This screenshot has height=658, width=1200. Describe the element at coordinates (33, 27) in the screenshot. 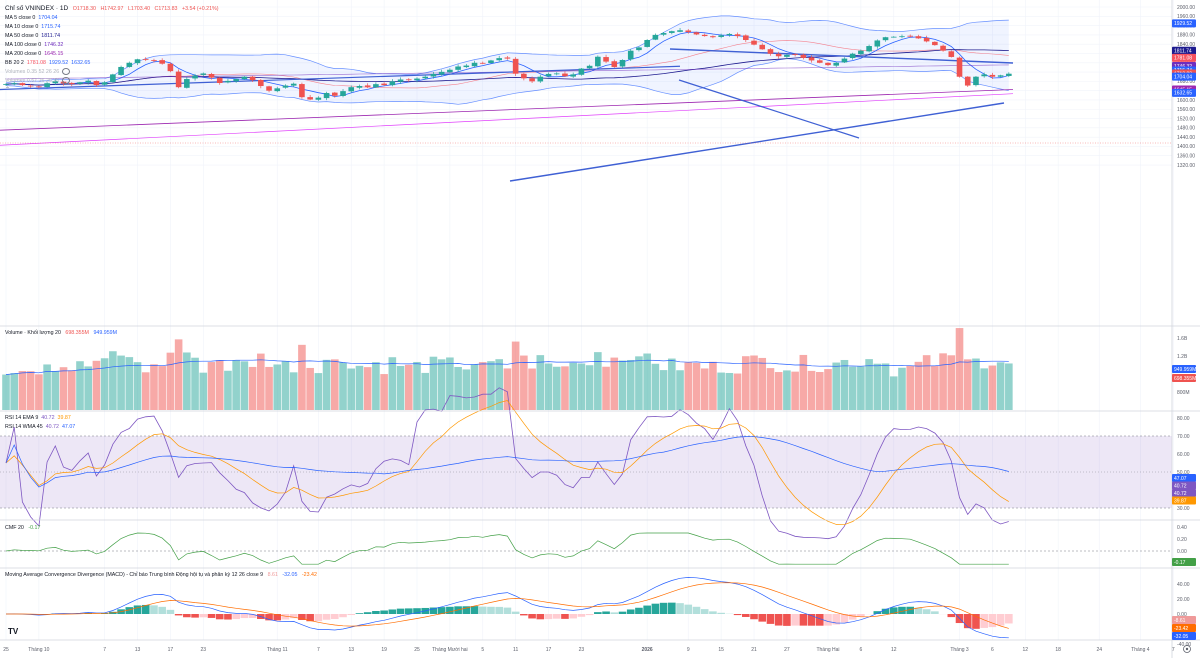

I see `legend-ma10: MA 10 close 0 1715.74` at that location.